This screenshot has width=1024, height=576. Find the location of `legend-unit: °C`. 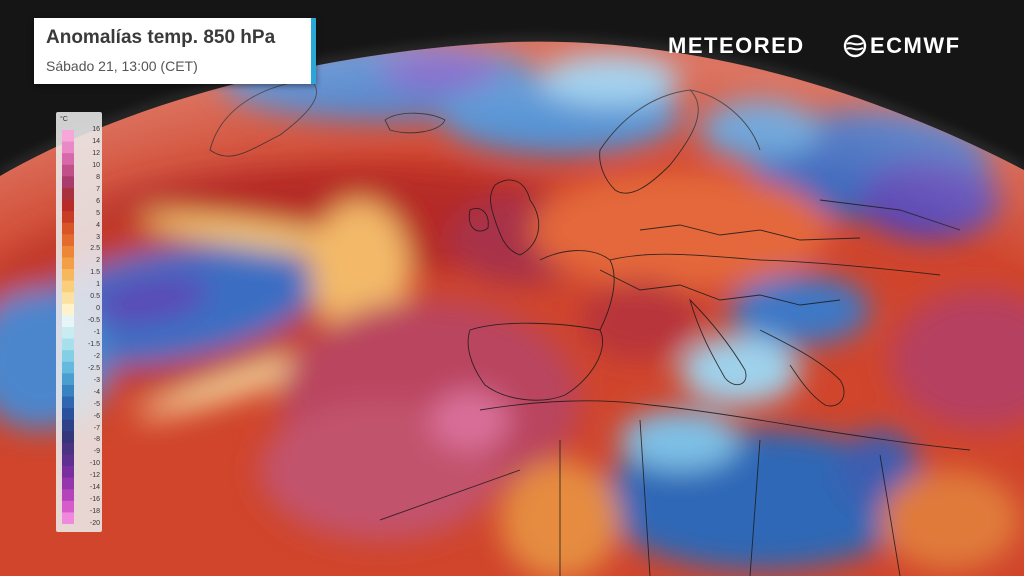

legend-unit: °C is located at coordinates (64, 119).